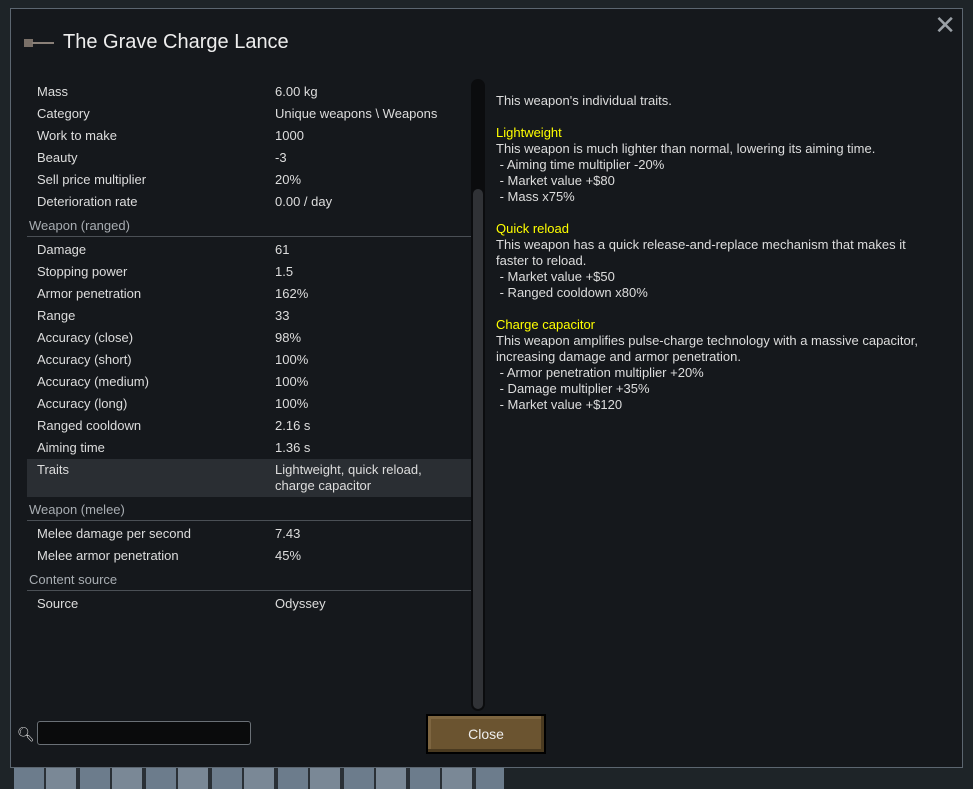 The width and height of the screenshot is (973, 789). Describe the element at coordinates (249, 448) in the screenshot. I see `stat-row: Aiming time 1.36 s` at that location.